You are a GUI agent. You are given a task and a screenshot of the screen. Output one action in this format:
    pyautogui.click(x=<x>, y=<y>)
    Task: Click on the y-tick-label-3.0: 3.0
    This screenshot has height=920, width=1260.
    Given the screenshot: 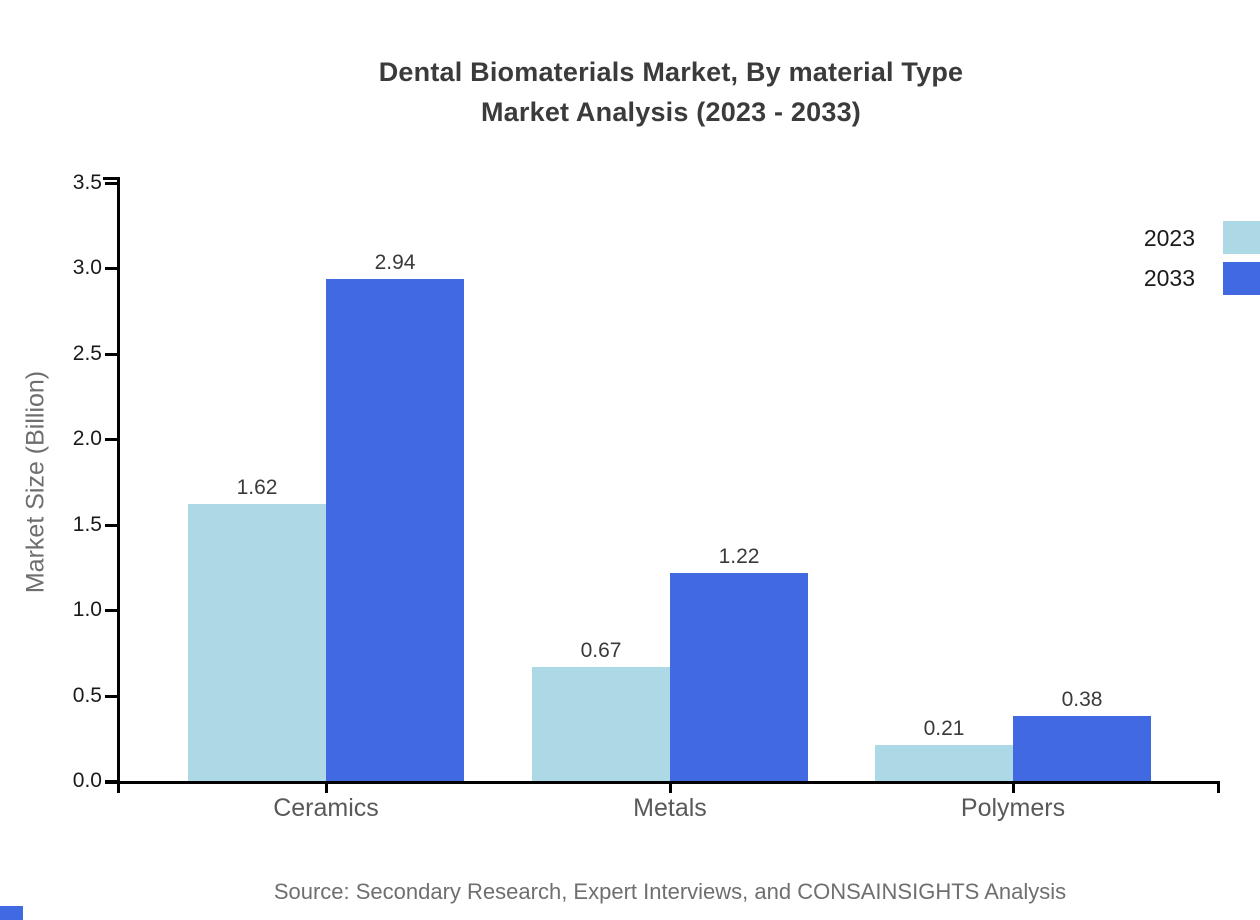 What is the action you would take?
    pyautogui.click(x=87, y=267)
    